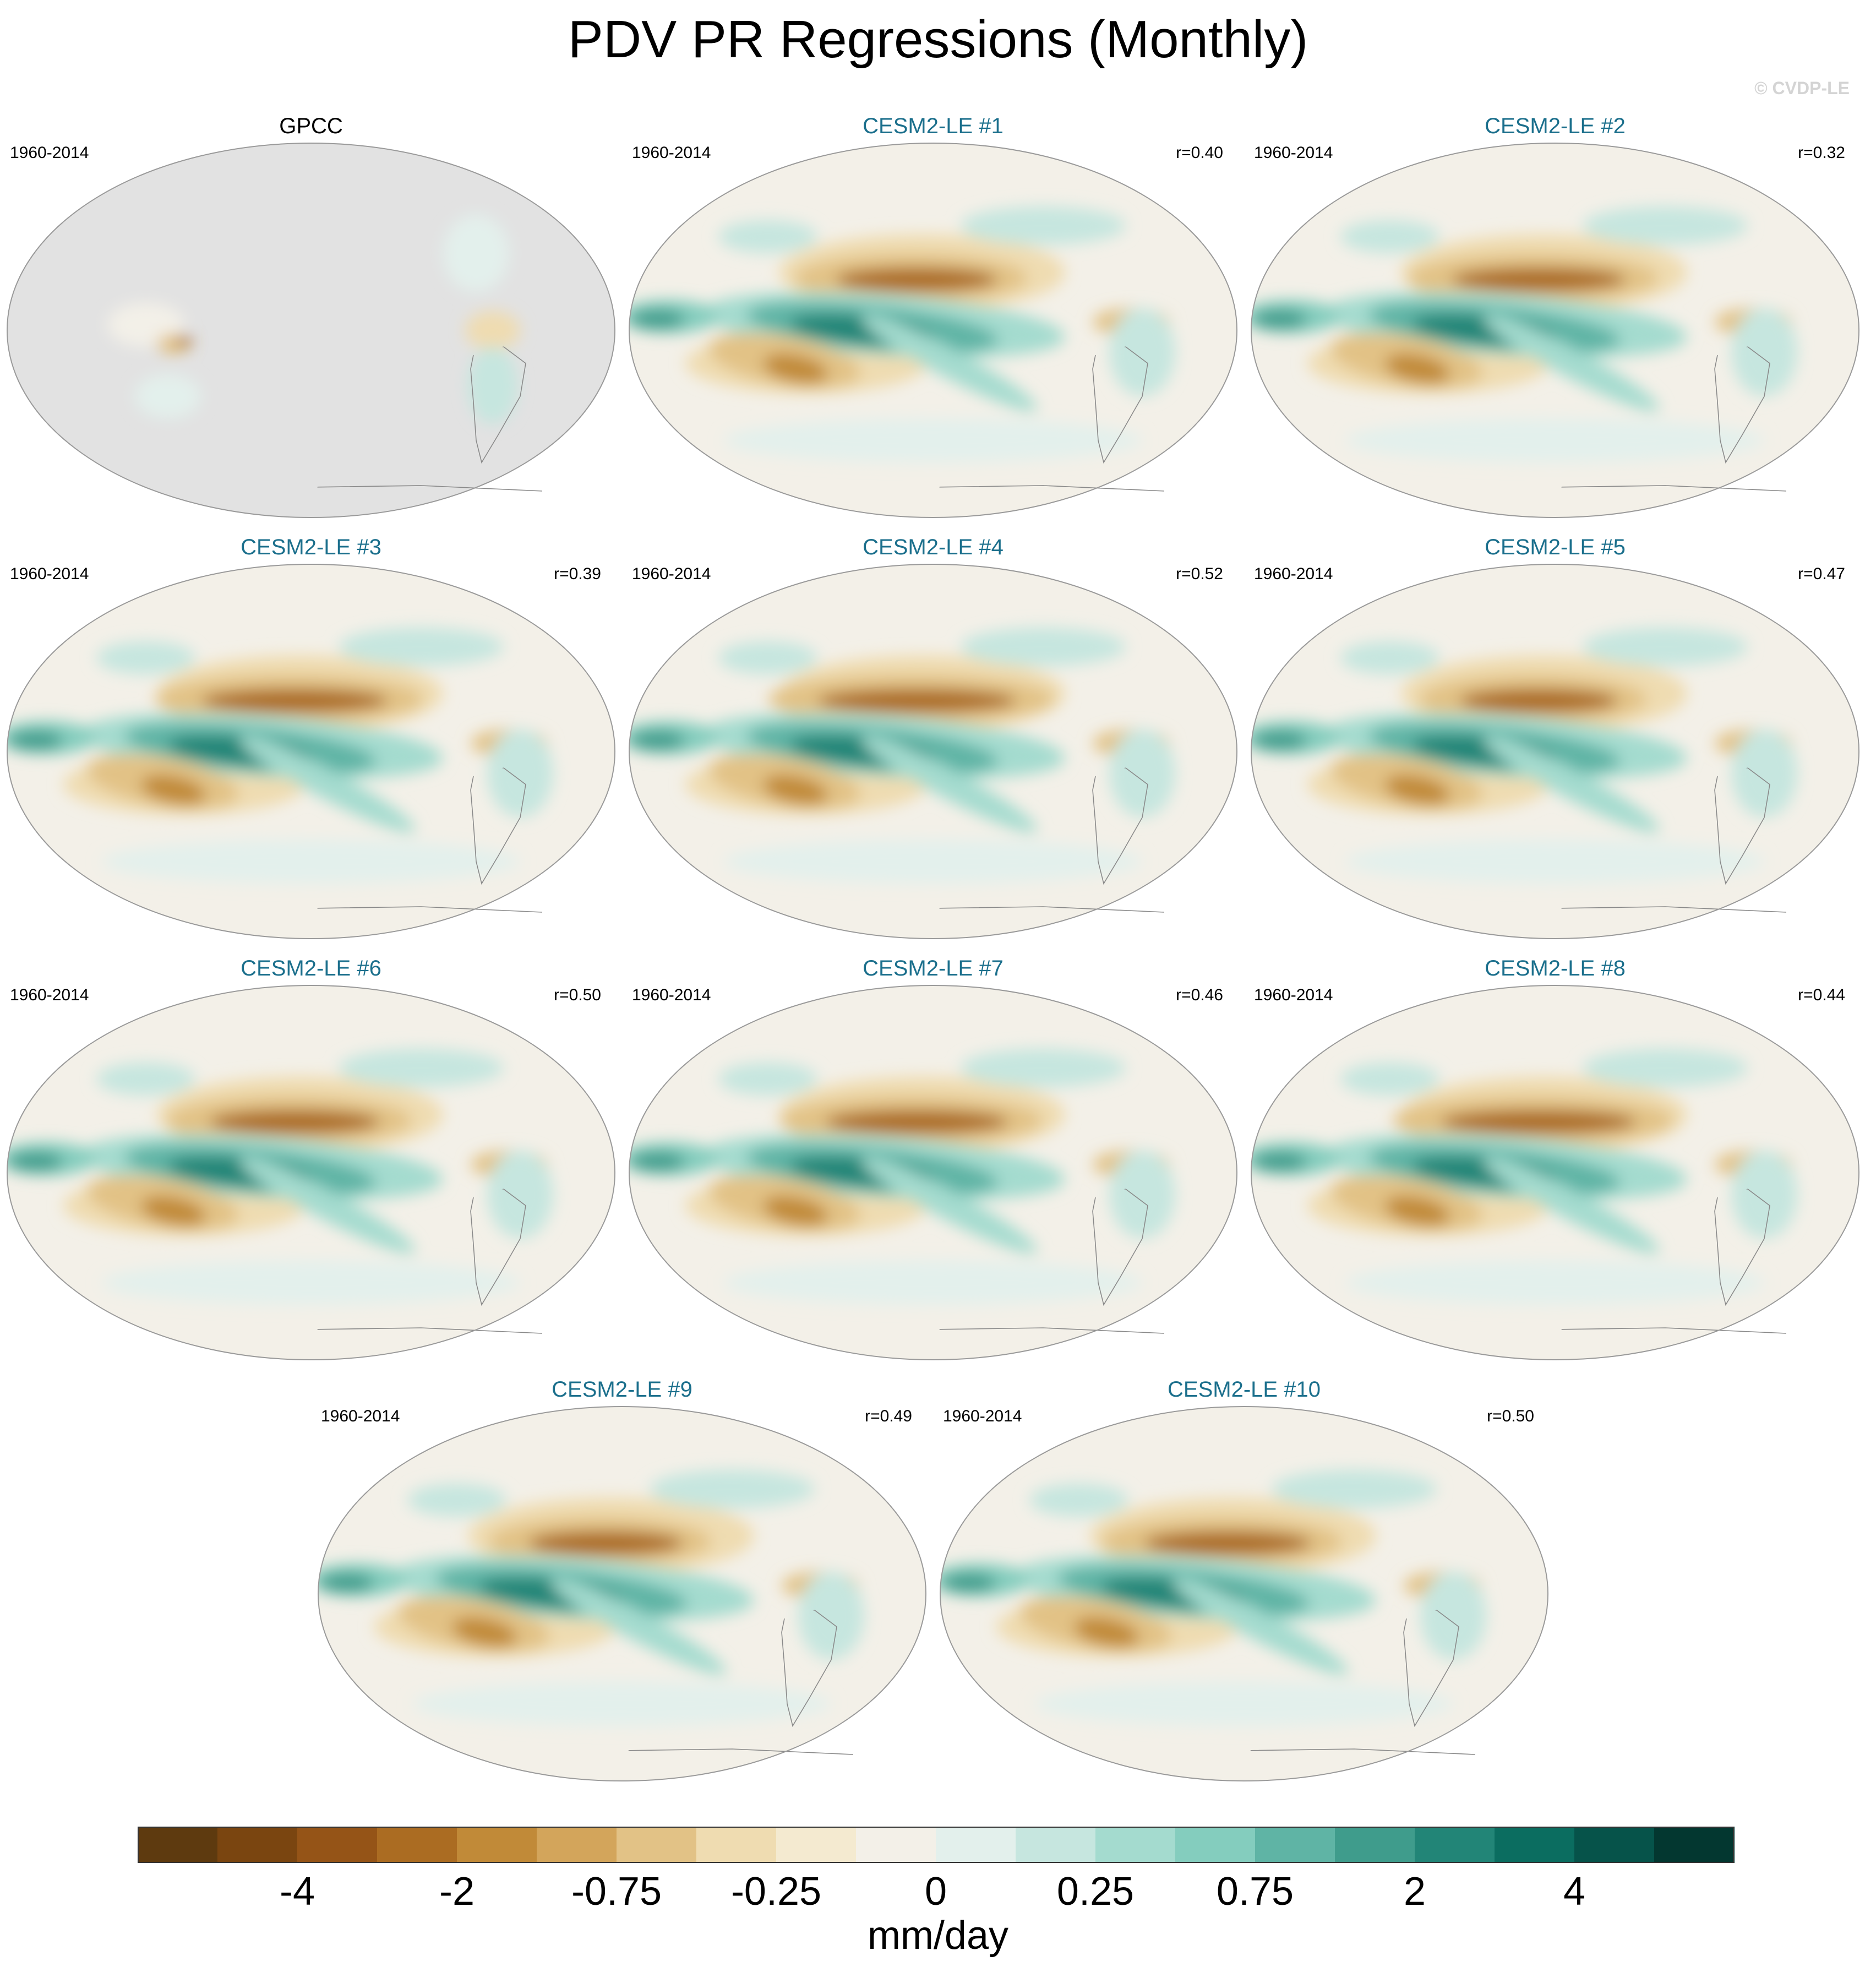  Describe the element at coordinates (622, 1389) in the screenshot. I see `panel-title: CESM2-LE #9` at that location.